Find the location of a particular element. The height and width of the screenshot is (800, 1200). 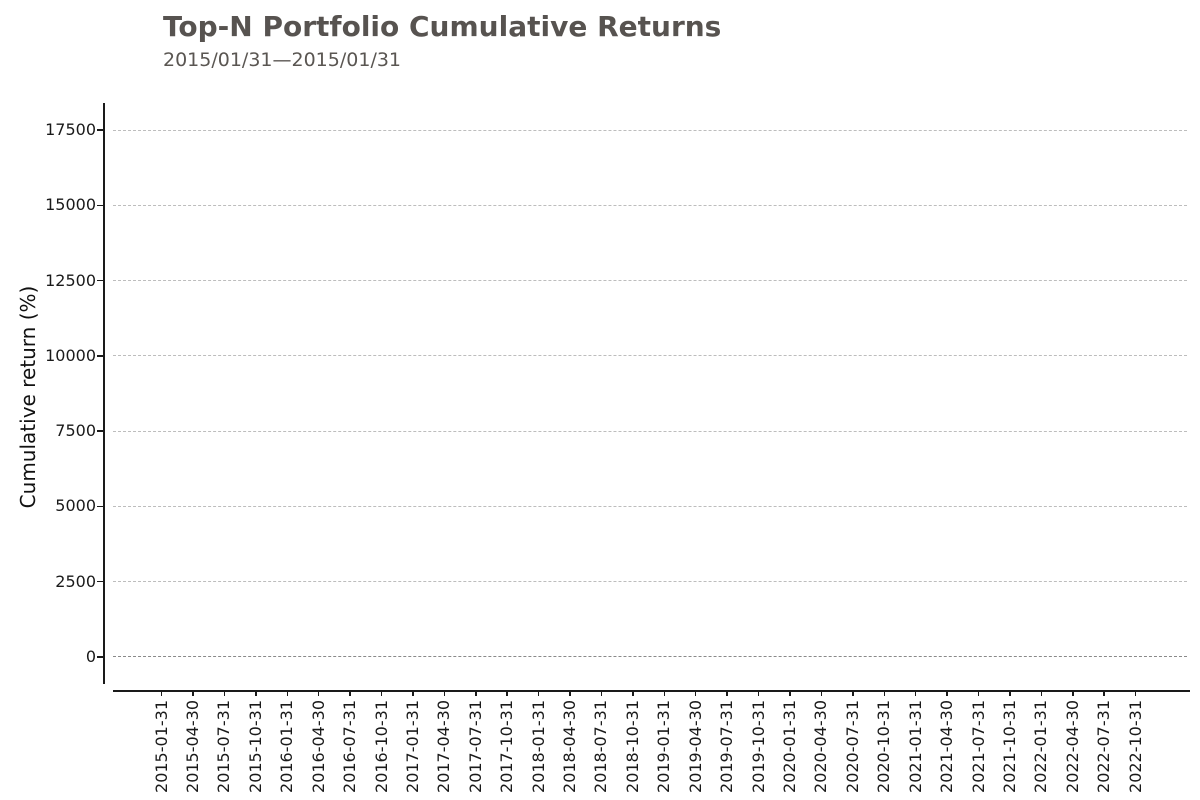

y-tick-label: 0 is located at coordinates (90, 656).